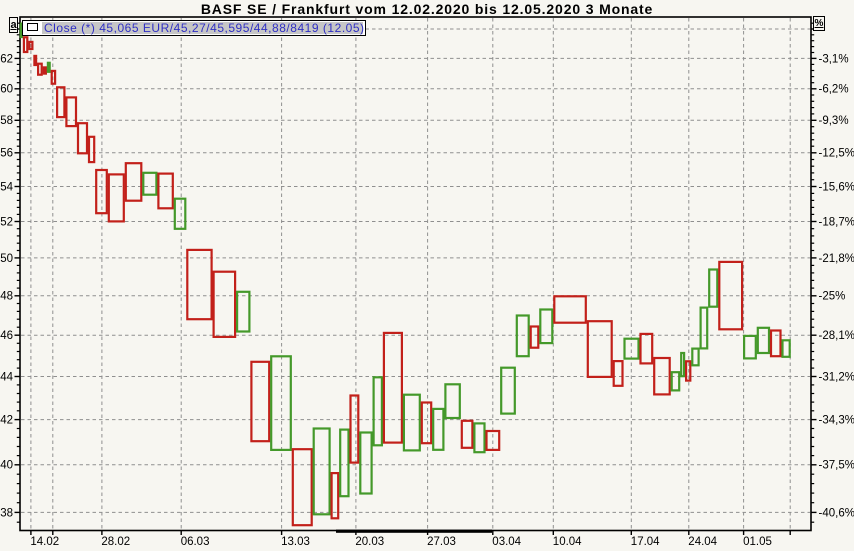 The width and height of the screenshot is (854, 551). What do you see at coordinates (6, 297) in the screenshot?
I see `svg-text: 48` at bounding box center [6, 297].